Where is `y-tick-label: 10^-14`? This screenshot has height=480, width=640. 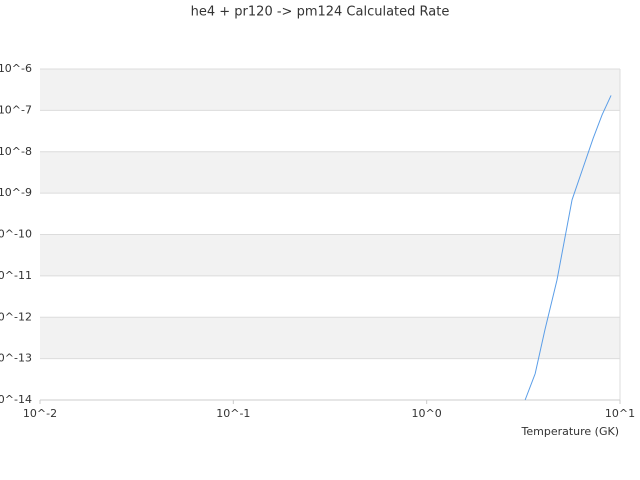
y-tick-label: 10^-14 is located at coordinates (16, 399).